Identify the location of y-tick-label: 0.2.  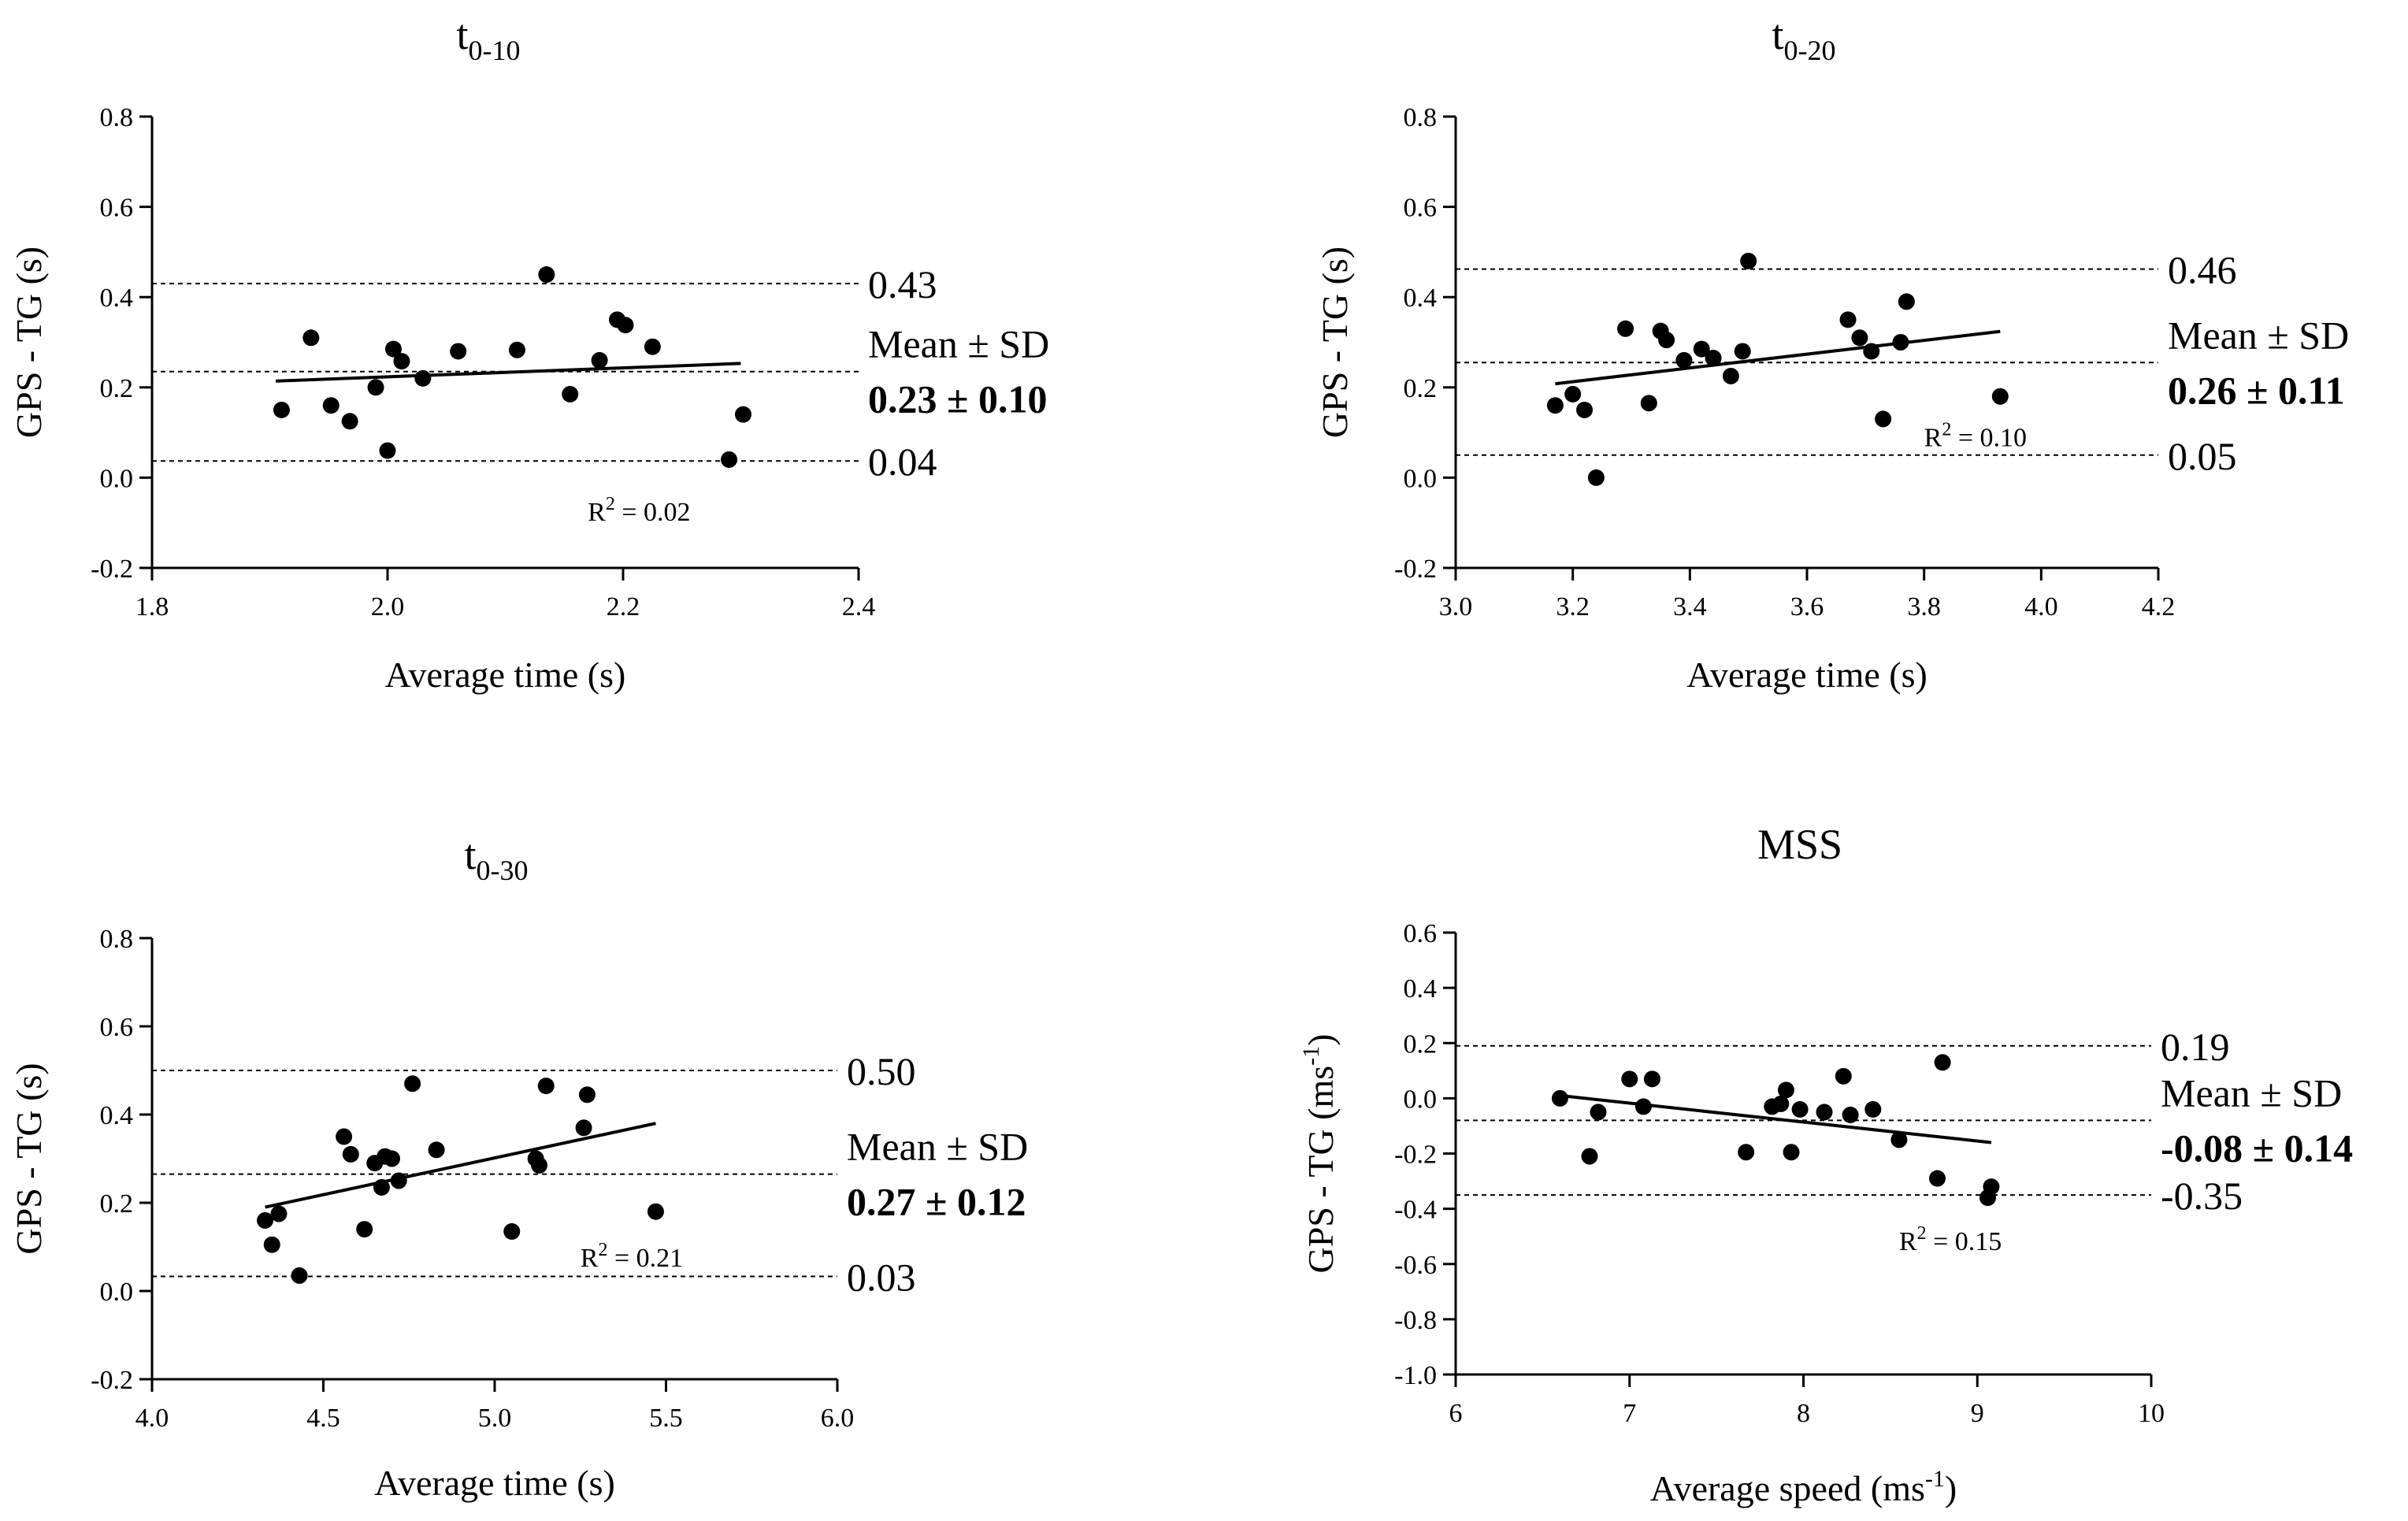
(1421, 388).